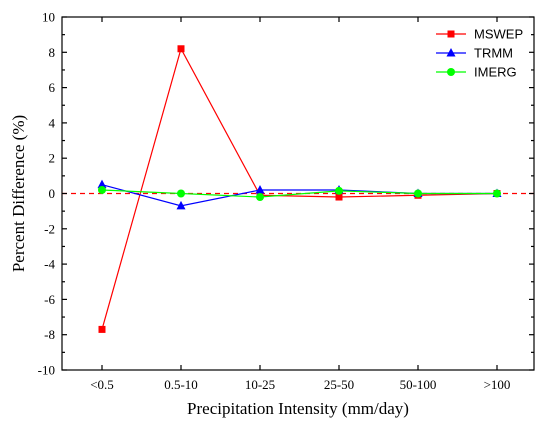  What do you see at coordinates (52, 158) in the screenshot?
I see `y-tick-label: 2` at bounding box center [52, 158].